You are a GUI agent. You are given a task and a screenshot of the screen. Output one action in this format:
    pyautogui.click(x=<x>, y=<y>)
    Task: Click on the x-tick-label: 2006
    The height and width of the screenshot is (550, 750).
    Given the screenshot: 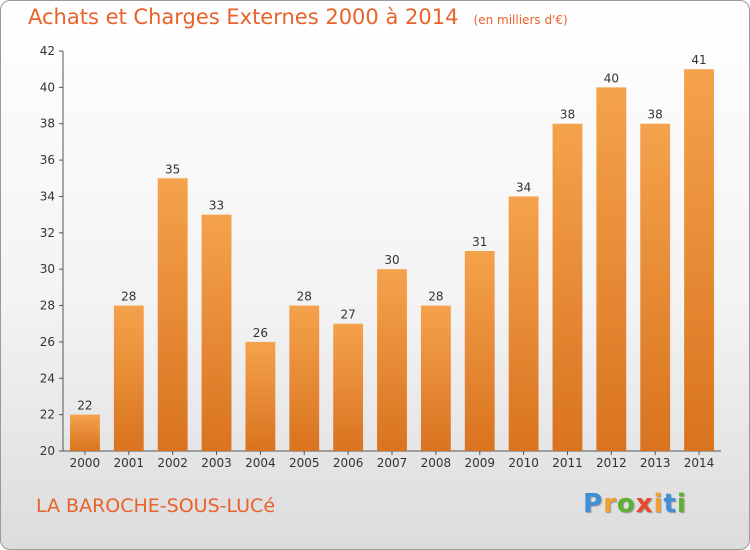 What is the action you would take?
    pyautogui.click(x=348, y=463)
    